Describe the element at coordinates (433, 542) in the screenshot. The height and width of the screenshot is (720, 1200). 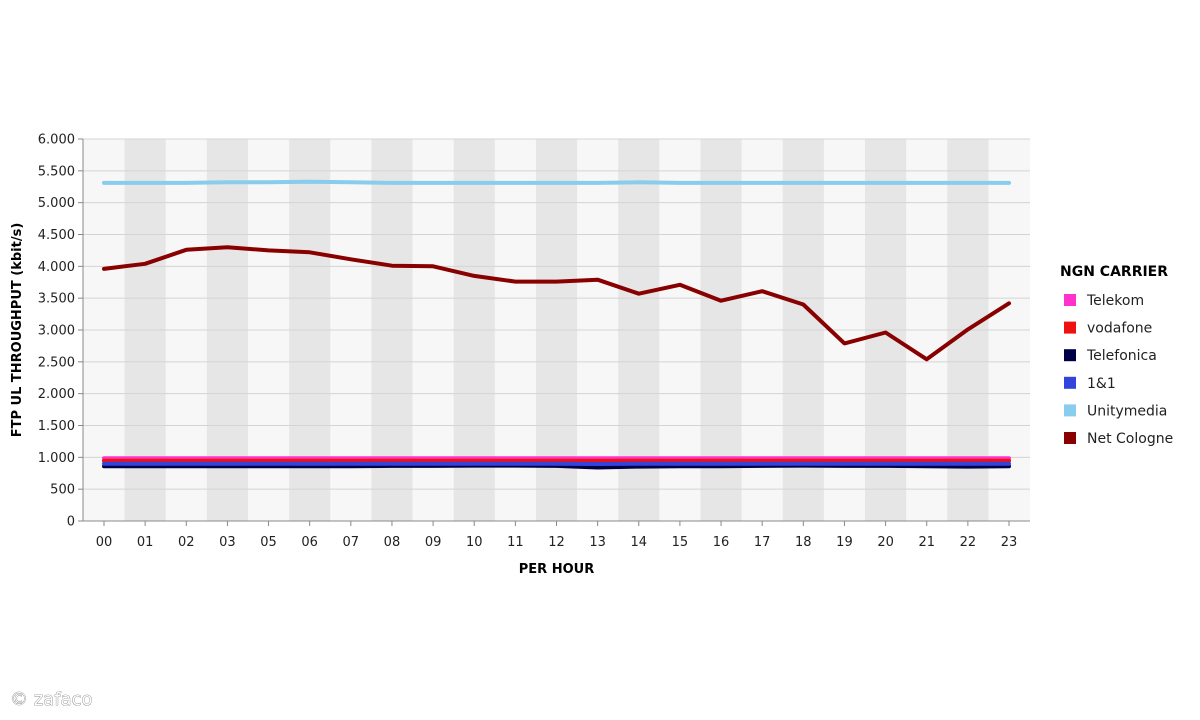
I see `x-tick-label: 09` at that location.